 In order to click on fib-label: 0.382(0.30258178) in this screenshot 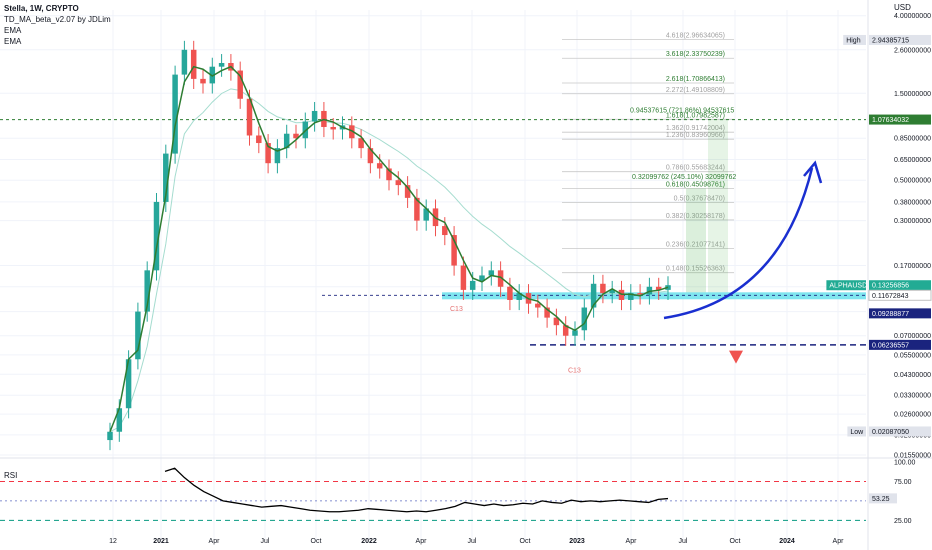, I will do `click(695, 216)`.